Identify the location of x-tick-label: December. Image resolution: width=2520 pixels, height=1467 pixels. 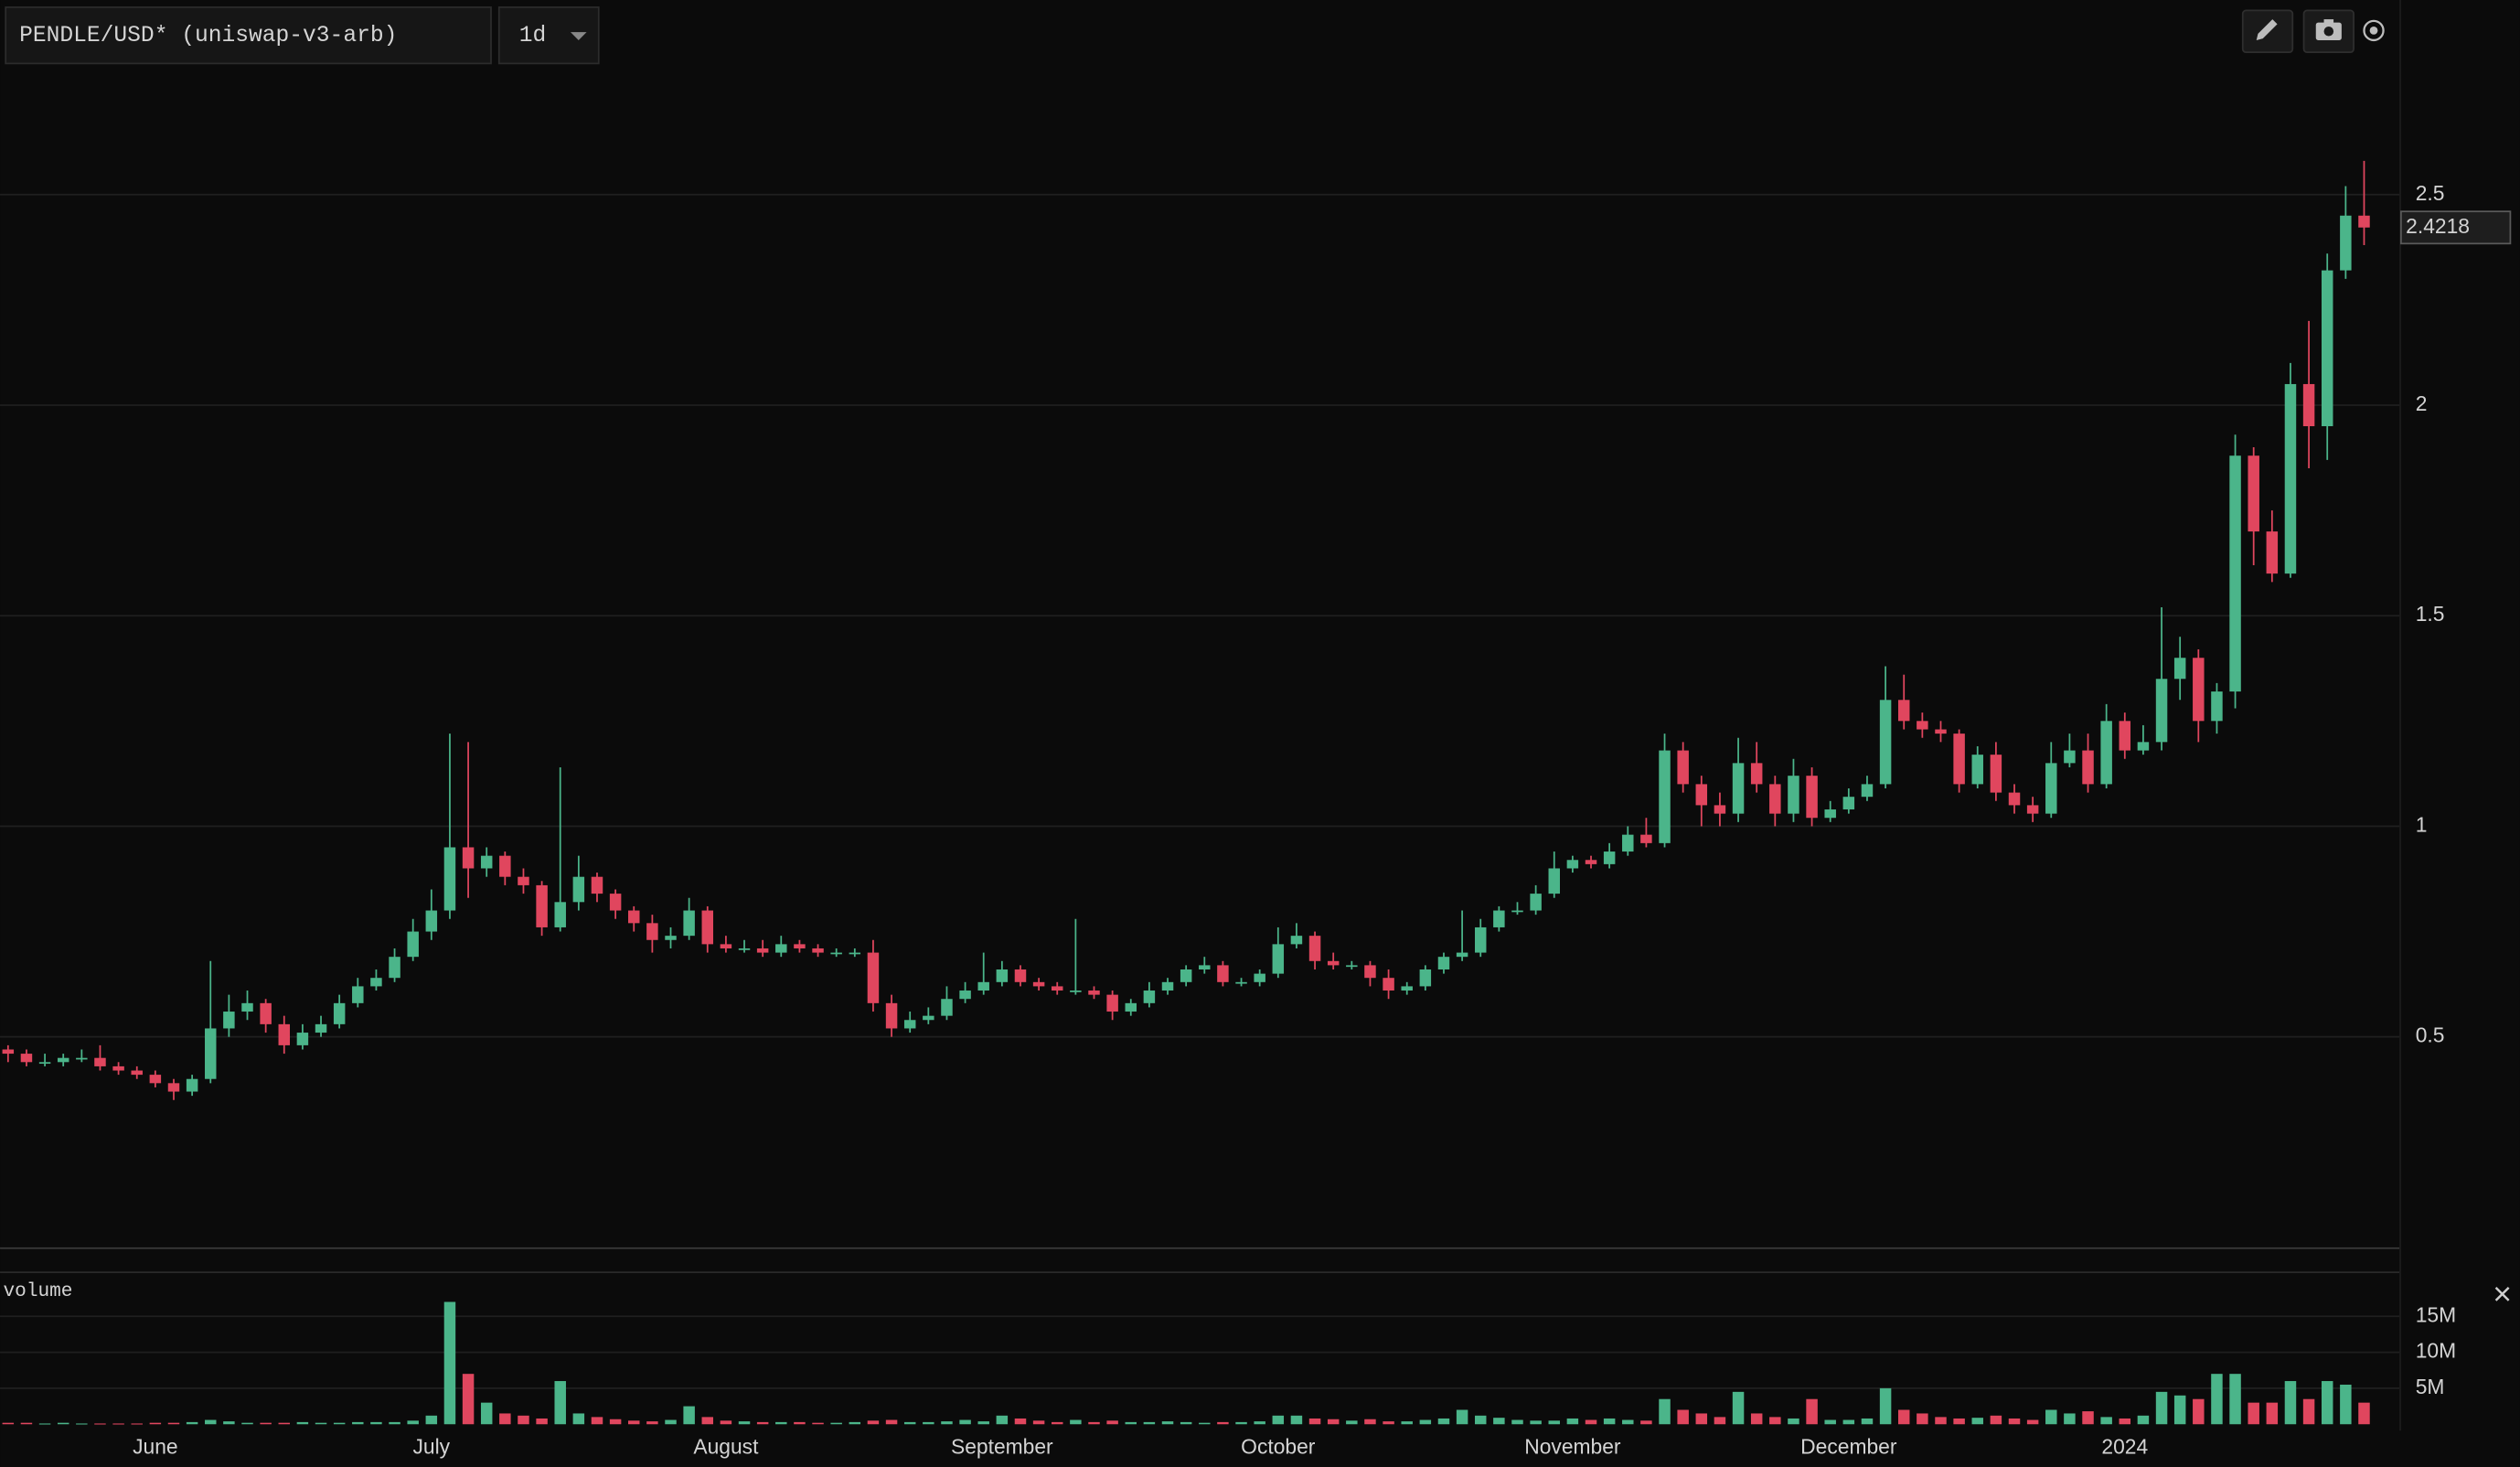
(1848, 1447).